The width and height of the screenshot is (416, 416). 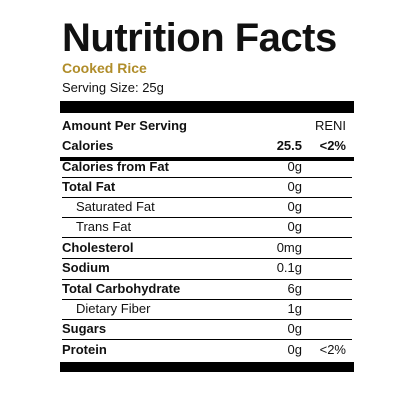 What do you see at coordinates (207, 107) in the screenshot?
I see `thick-divider-top` at bounding box center [207, 107].